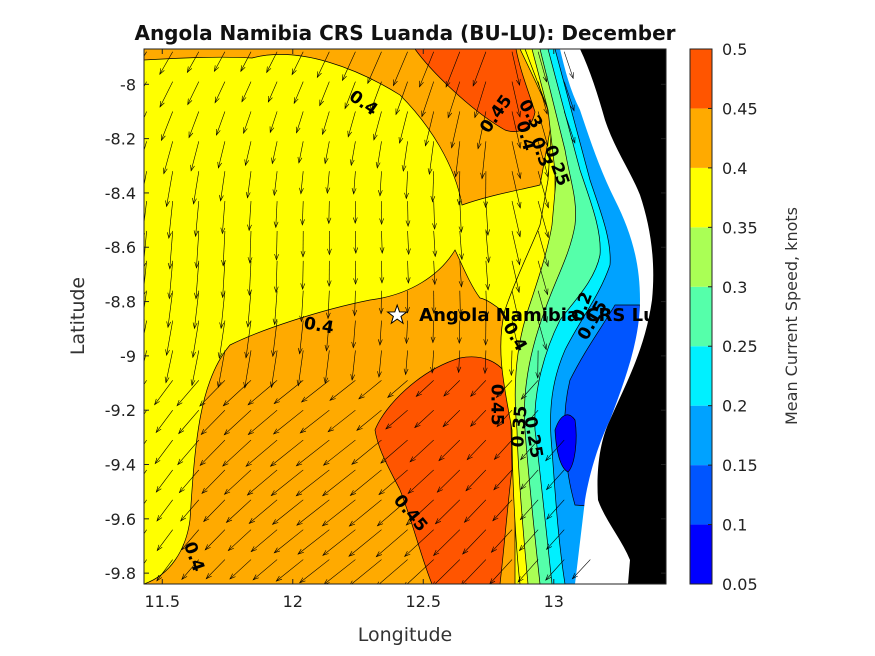  Describe the element at coordinates (496, 405) in the screenshot. I see `contour-label: 0.45` at that location.